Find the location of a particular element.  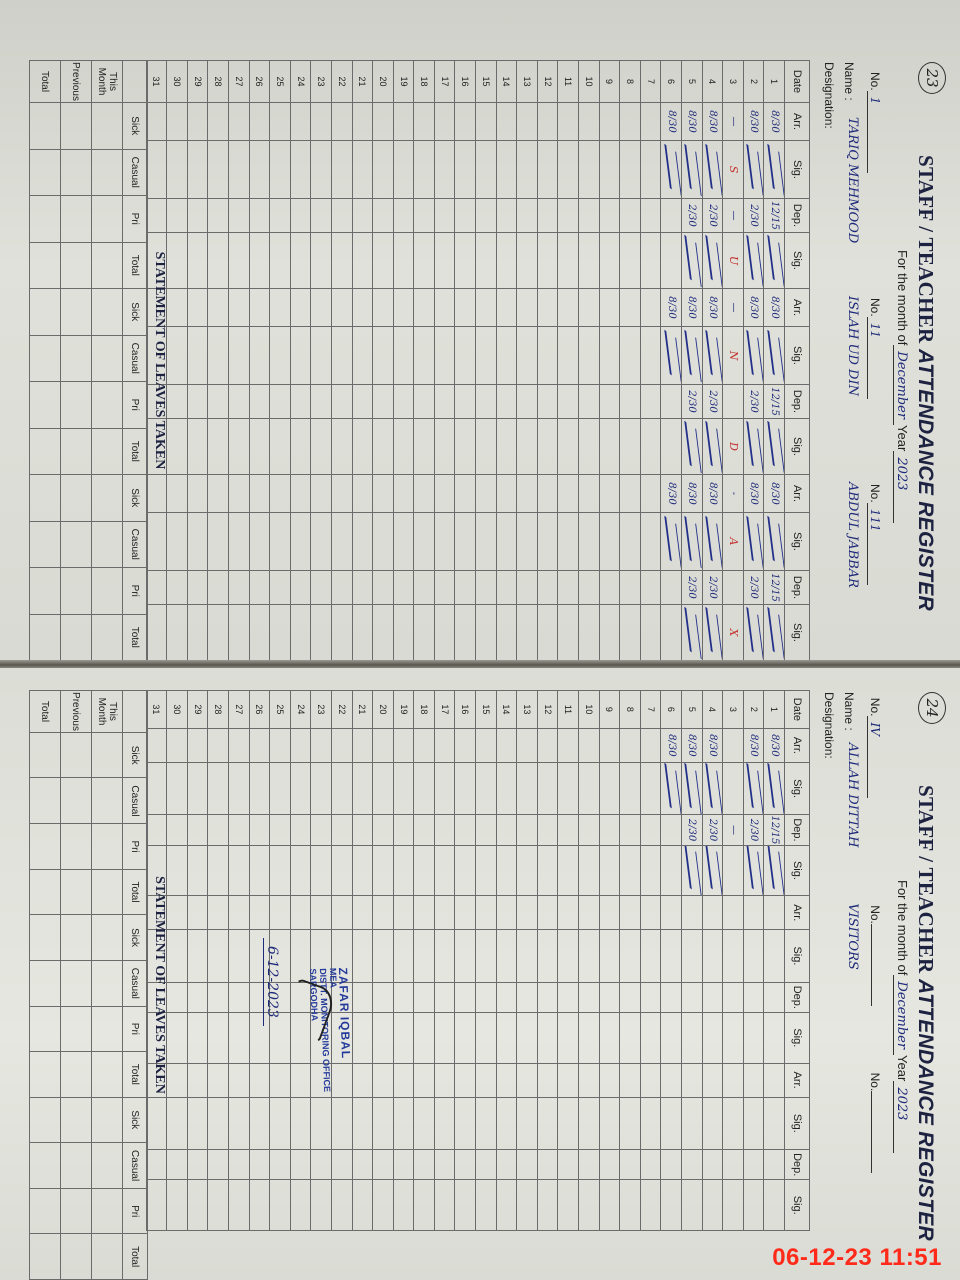

table-row: 19 is located at coordinates (403, 960).